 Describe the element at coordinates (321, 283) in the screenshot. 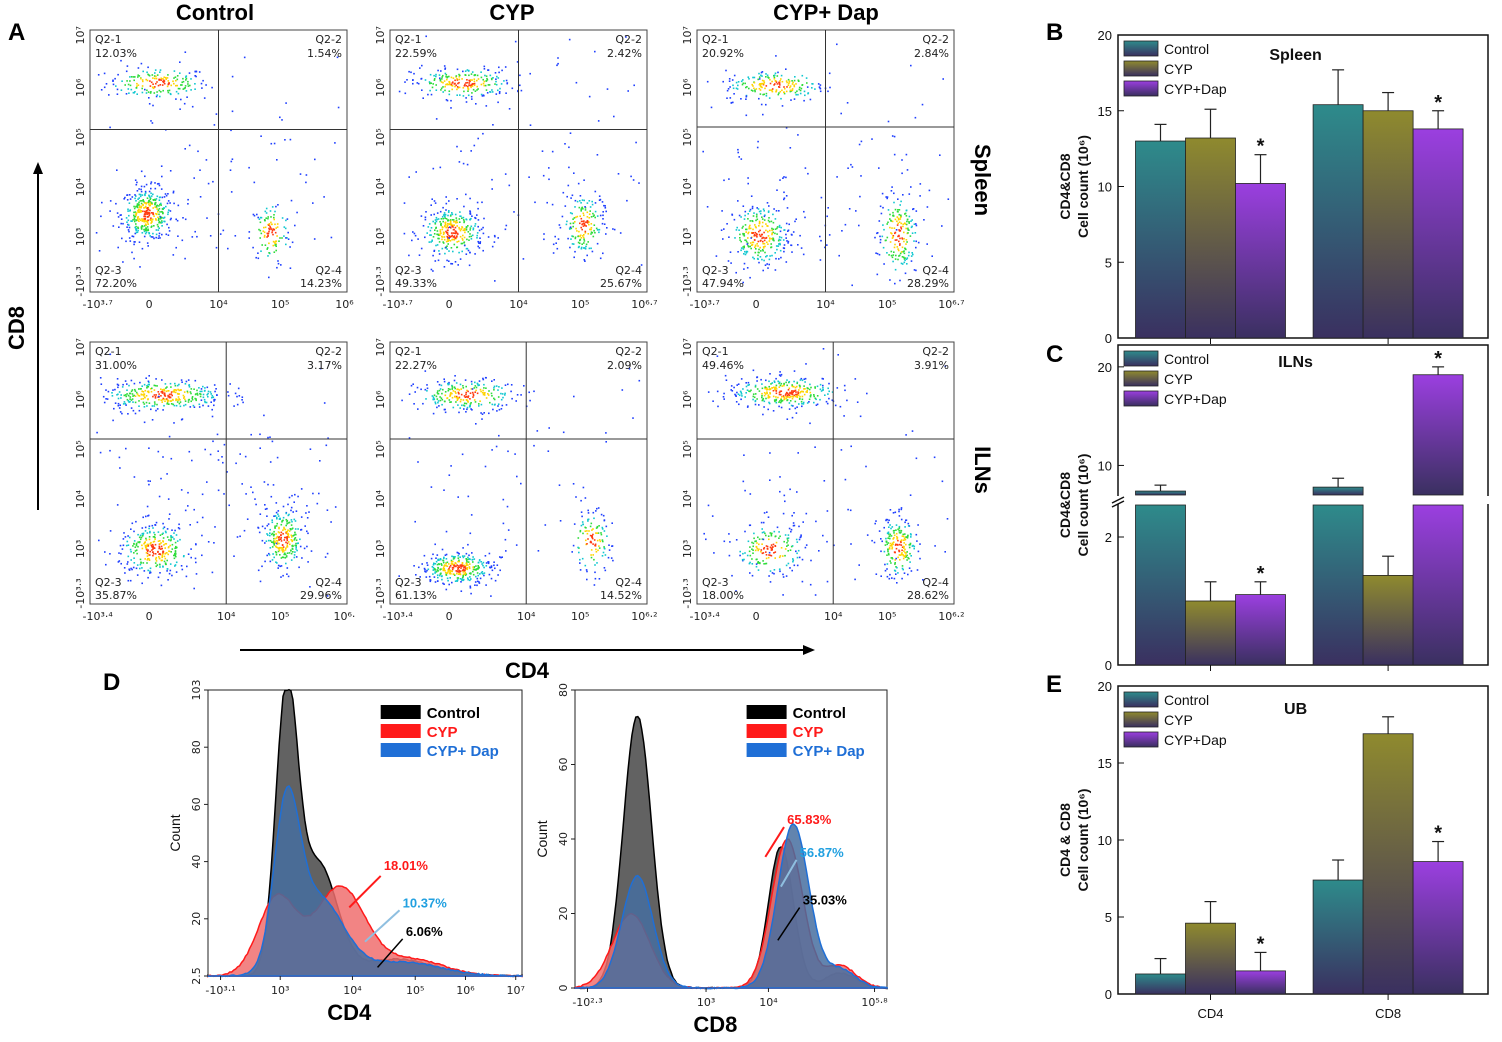

I see `quadrant-value-q4: 14.23%` at that location.